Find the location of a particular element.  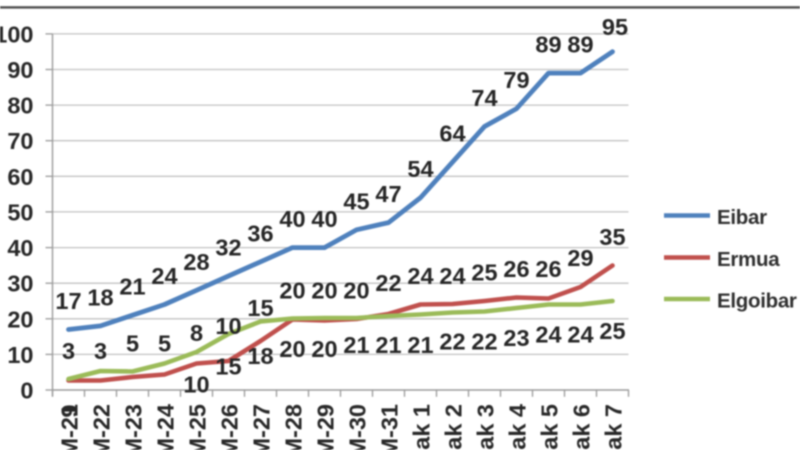

svg-text: 80 is located at coordinates (20, 106).